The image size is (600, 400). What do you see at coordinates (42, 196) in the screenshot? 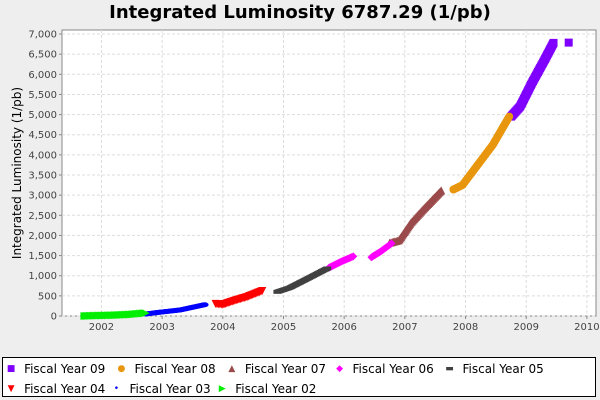
I see `y-tick-label: 3,000` at bounding box center [42, 196].